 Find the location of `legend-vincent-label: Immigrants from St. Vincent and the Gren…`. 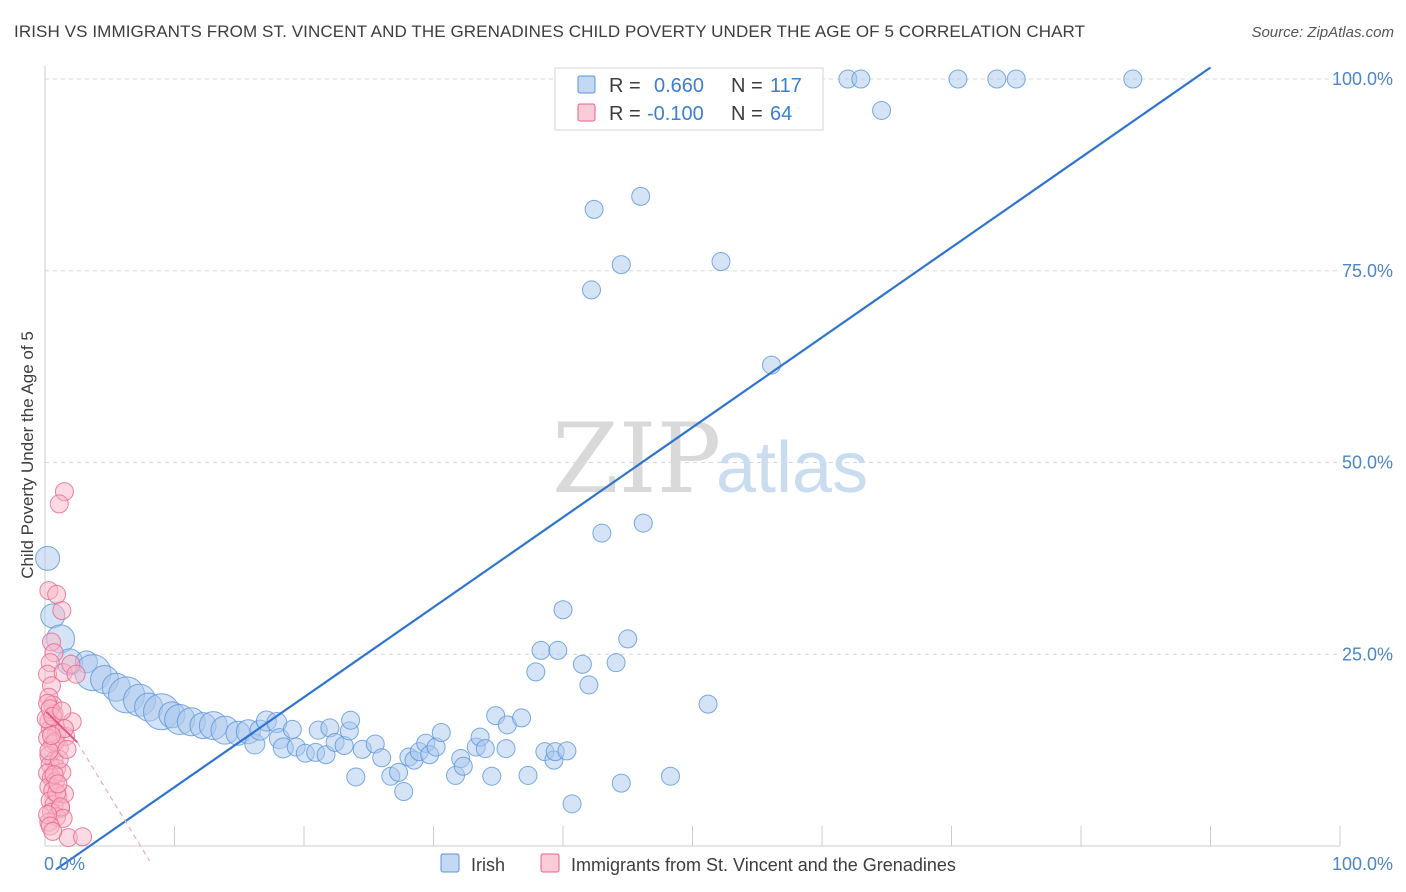

legend-vincent-label: Immigrants from St. Vincent and the Gren… is located at coordinates (763, 865).